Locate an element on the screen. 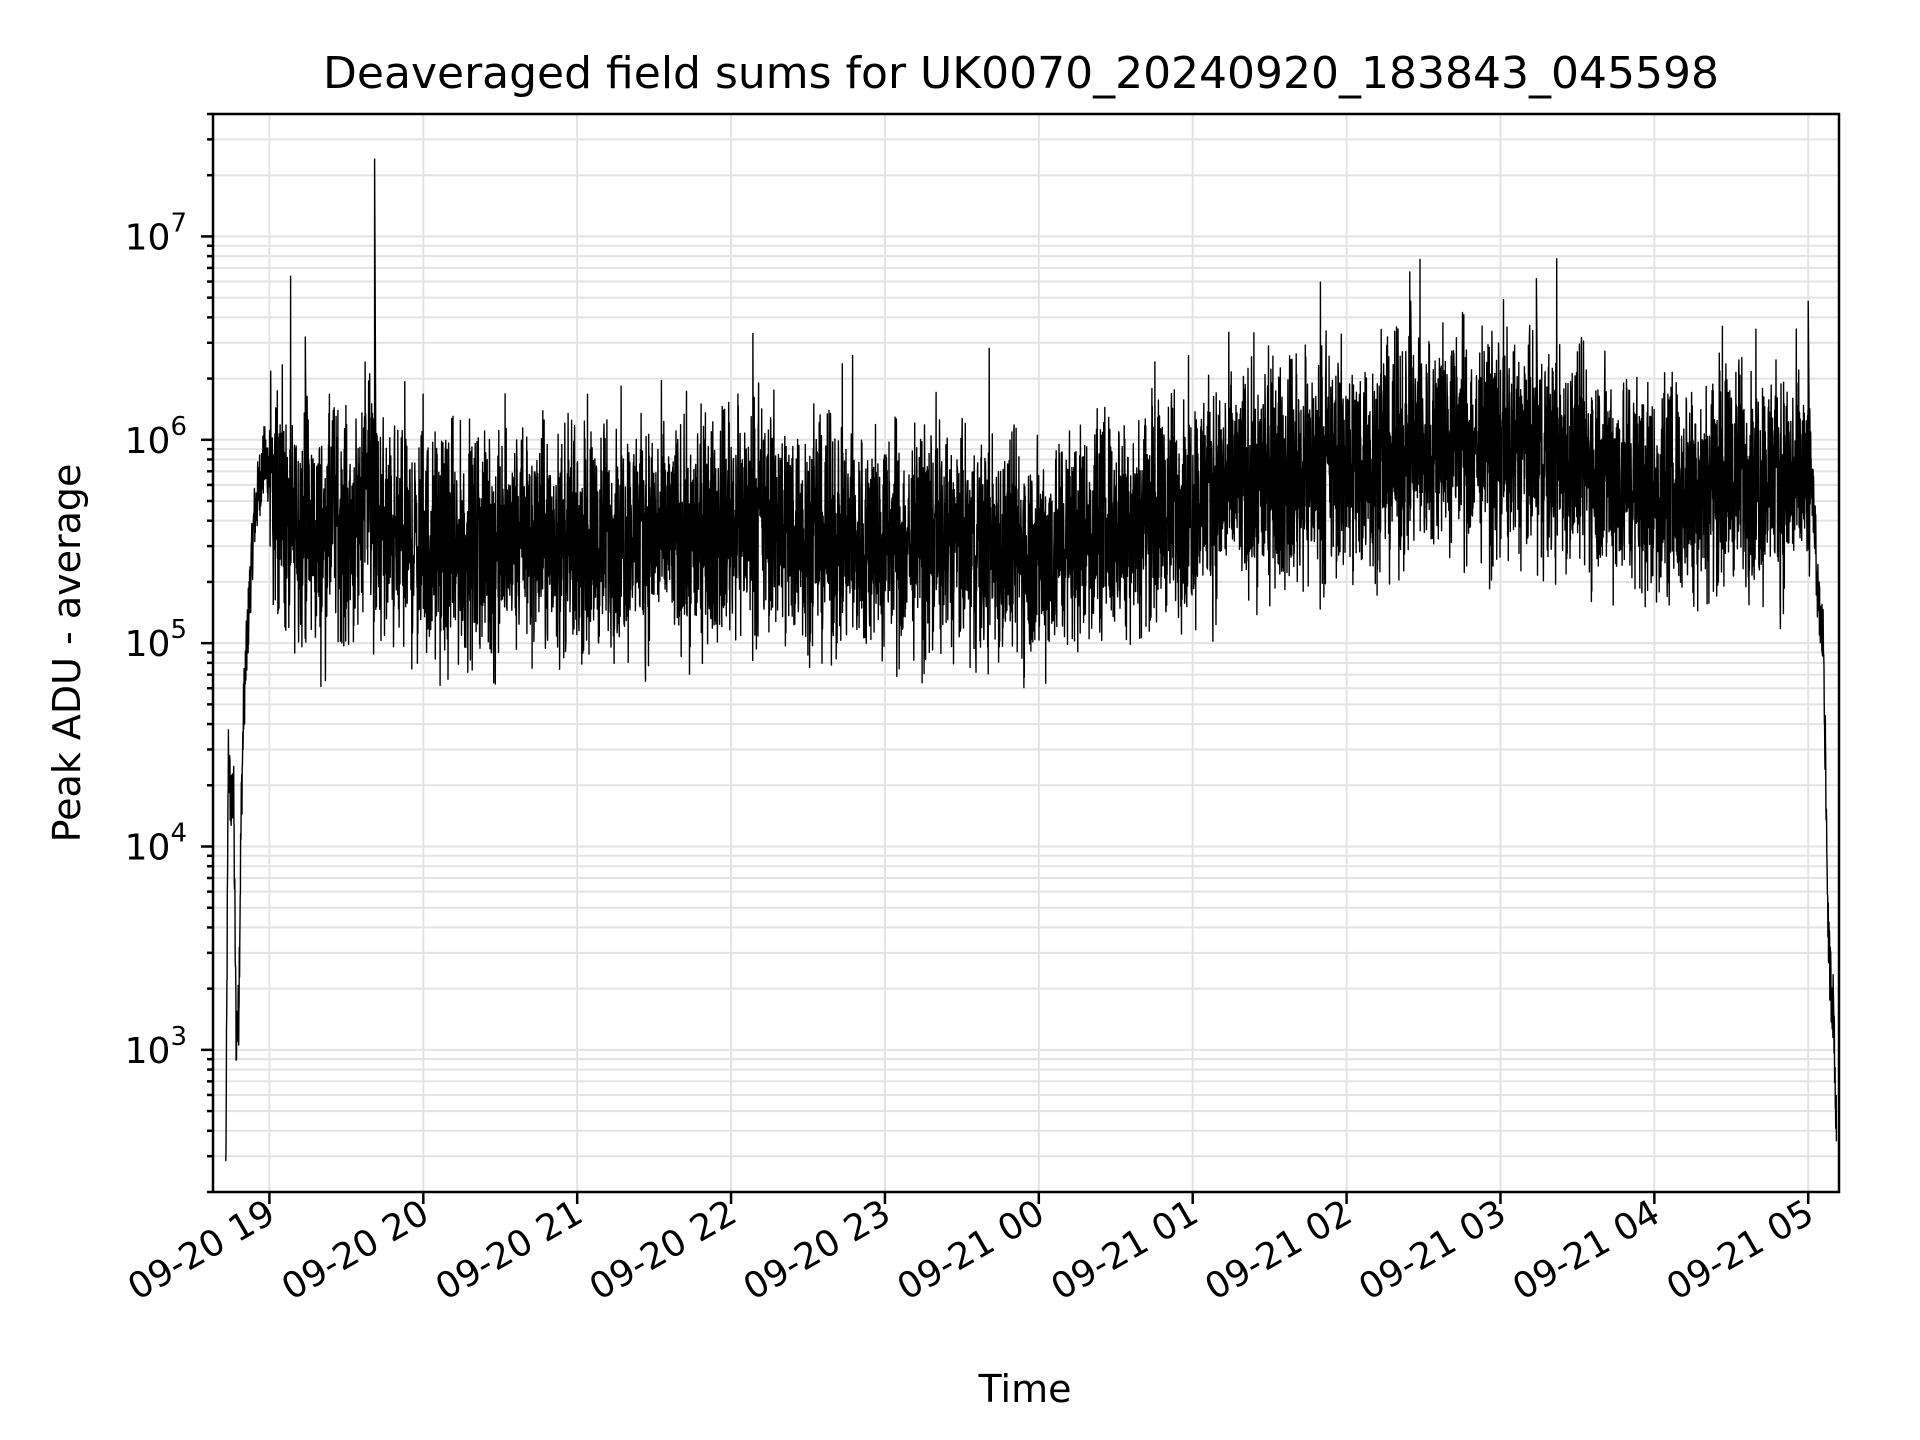 Image resolution: width=1920 pixels, height=1440 pixels. x-tick-label: 09-20 22 is located at coordinates (663, 1250).